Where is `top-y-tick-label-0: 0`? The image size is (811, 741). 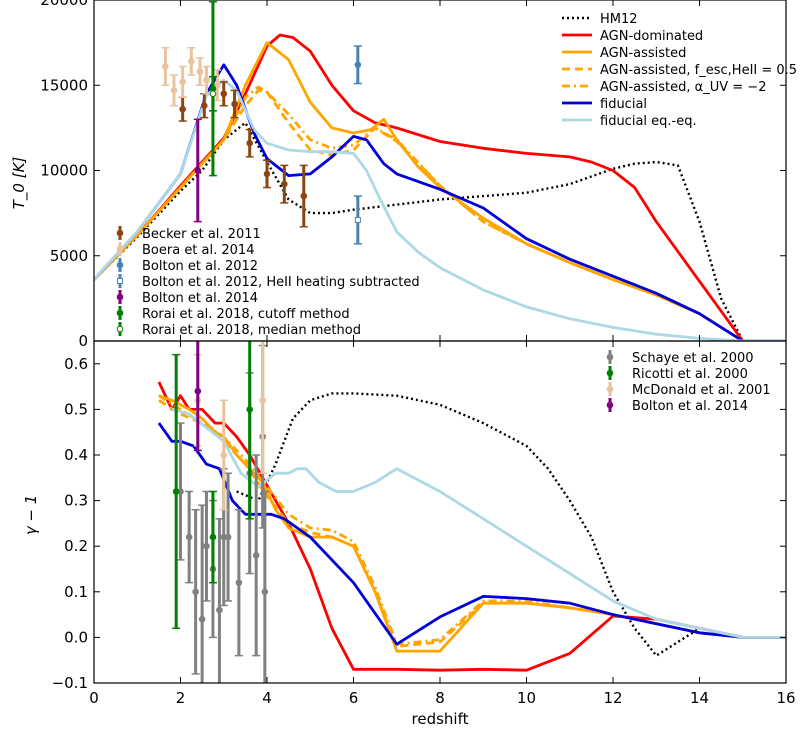 top-y-tick-label-0: 0 is located at coordinates (83, 341).